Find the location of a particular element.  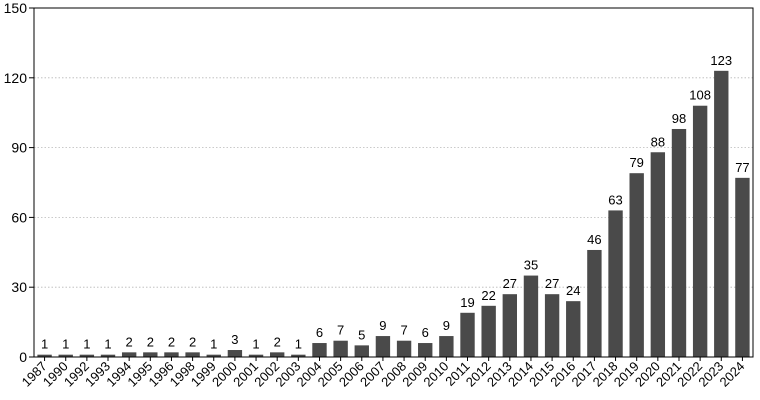

data-label-1998: 2 is located at coordinates (192, 341).